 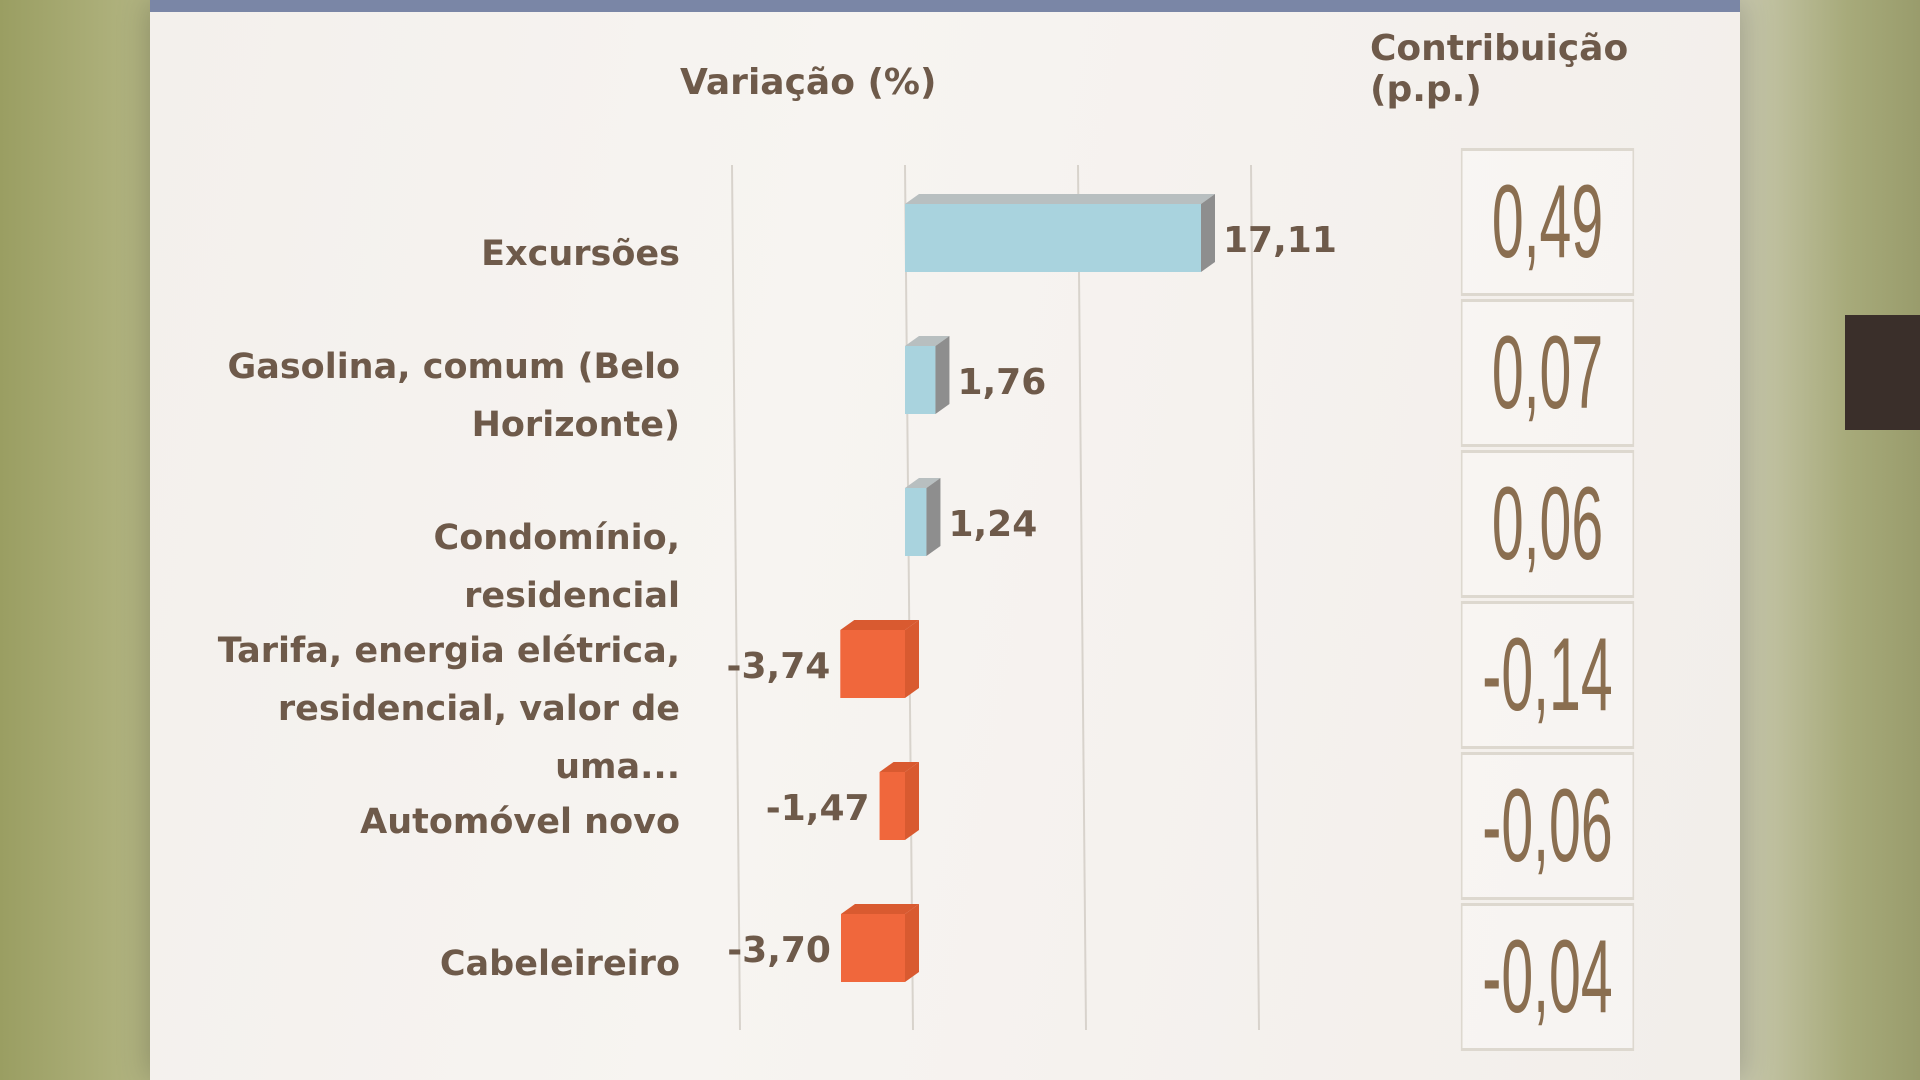 What do you see at coordinates (992, 524) in the screenshot?
I see `data-label: 1,24` at bounding box center [992, 524].